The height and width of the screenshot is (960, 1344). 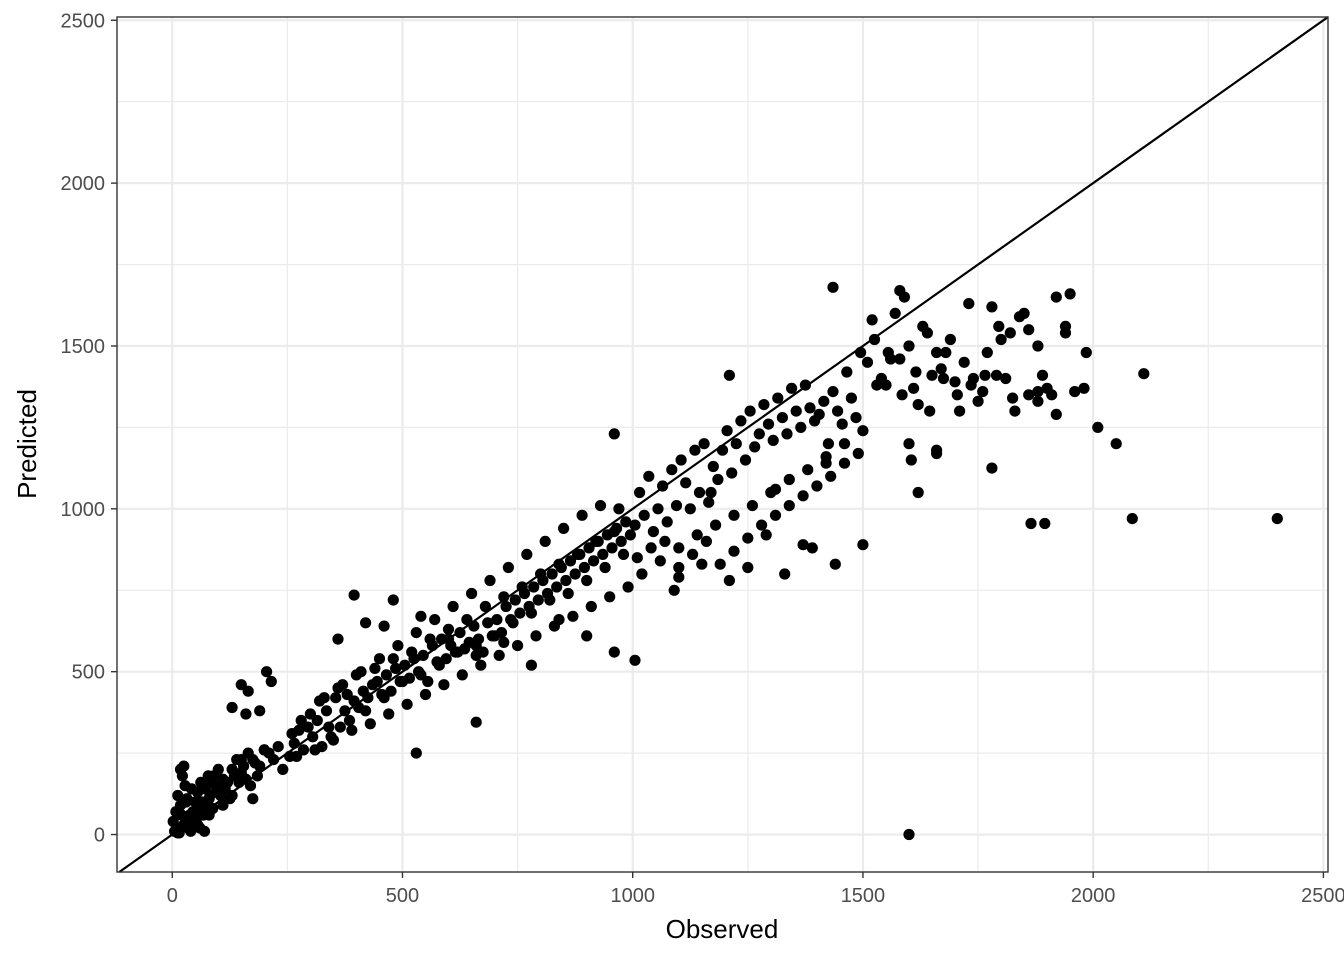 What do you see at coordinates (402, 896) in the screenshot?
I see `x-tick-label: 500` at bounding box center [402, 896].